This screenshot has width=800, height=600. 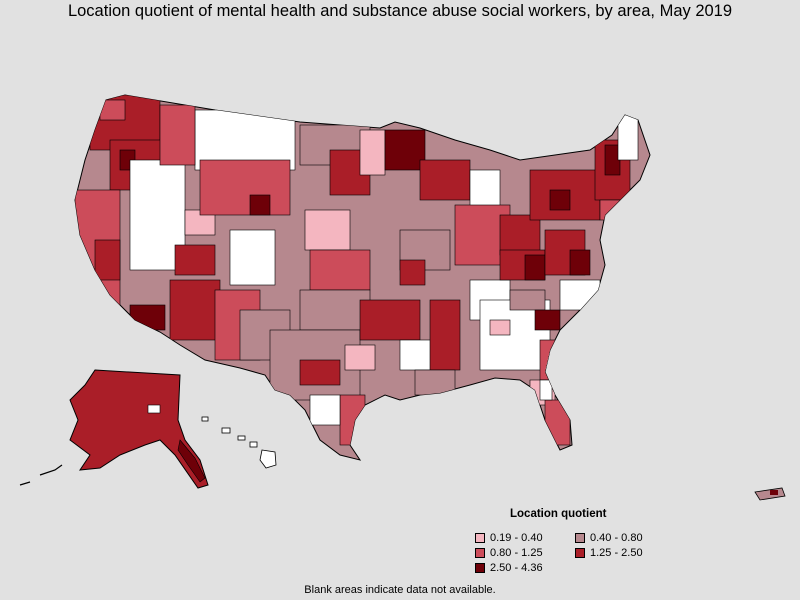 I want to click on legend-label: 0.40 - 0.80, so click(x=616, y=538).